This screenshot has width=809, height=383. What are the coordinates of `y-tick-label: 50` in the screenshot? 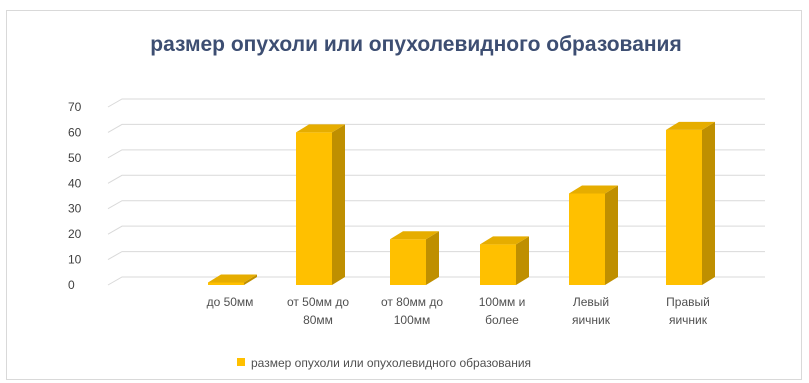 It's located at (75, 158).